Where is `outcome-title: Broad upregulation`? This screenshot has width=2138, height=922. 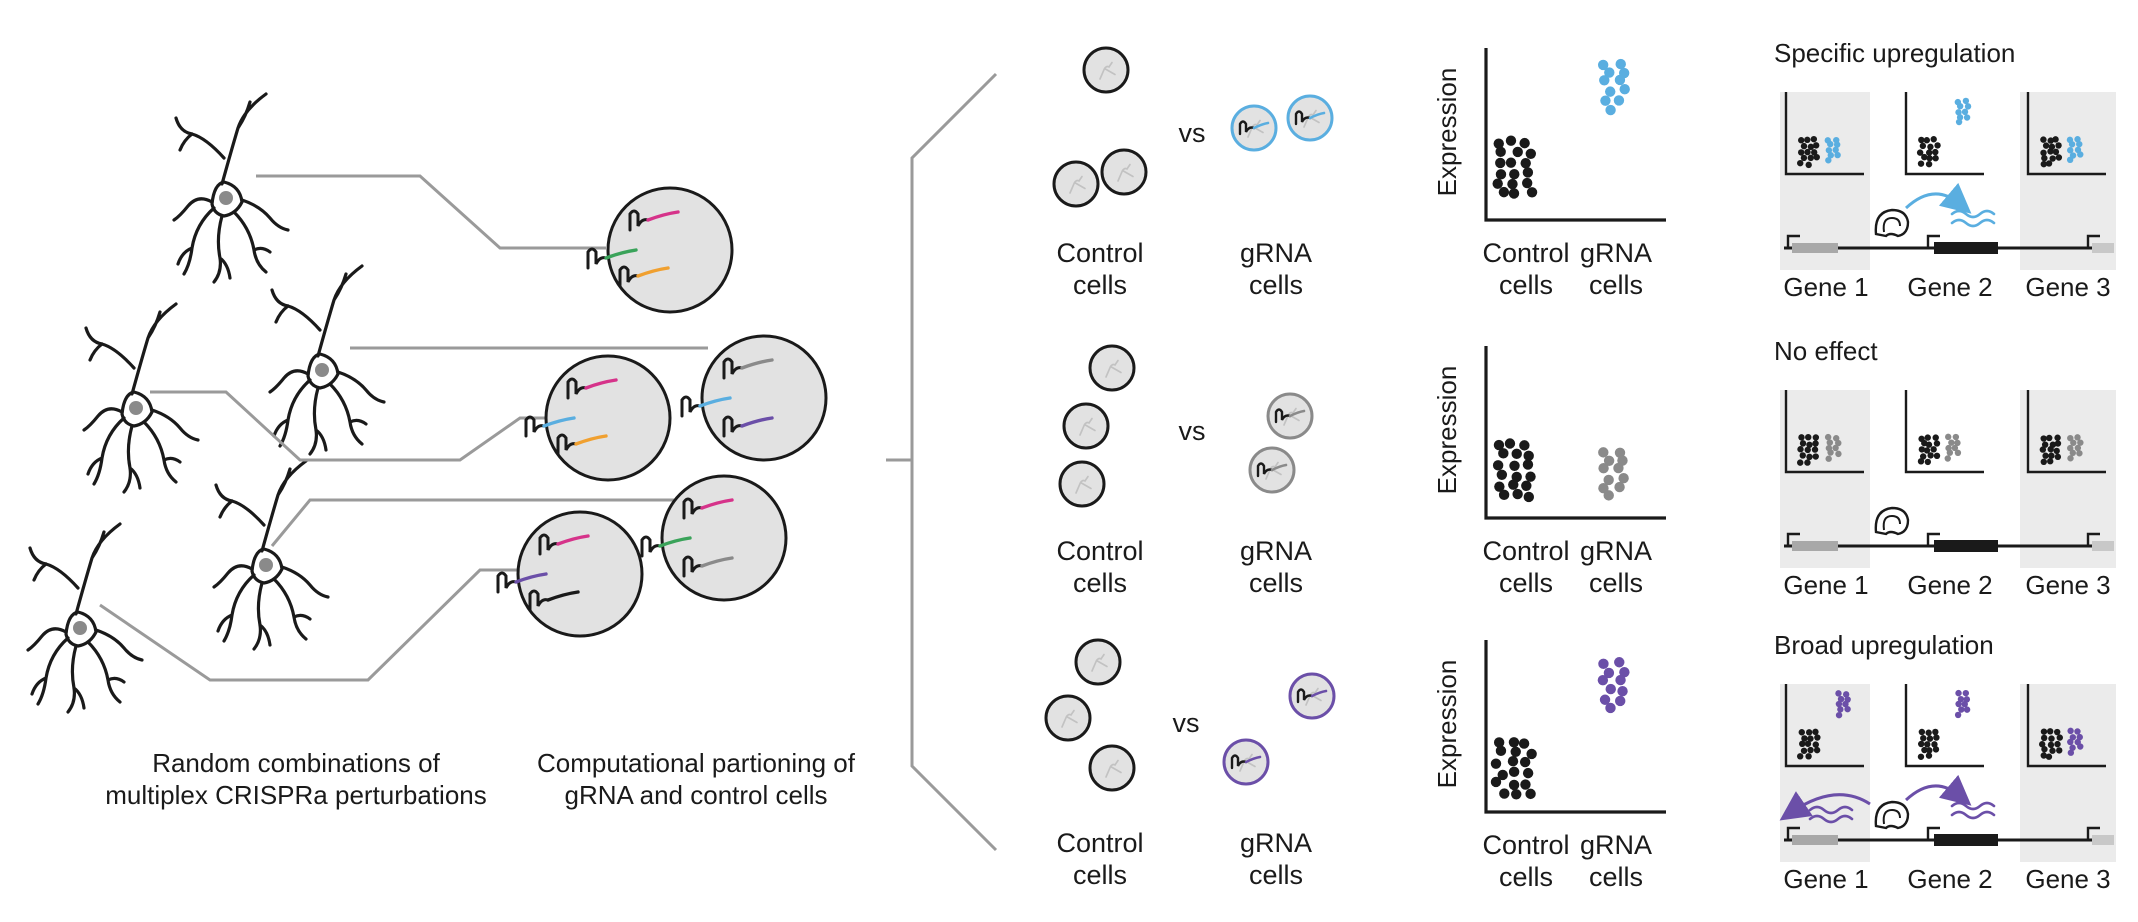
outcome-title: Broad upregulation is located at coordinates (1884, 645).